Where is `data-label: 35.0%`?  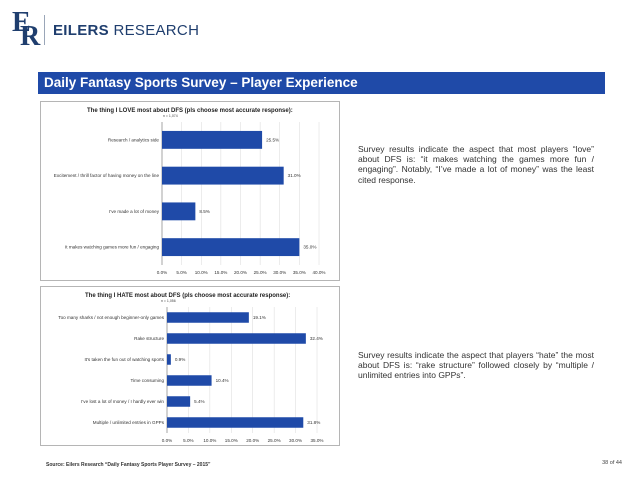 data-label: 35.0% is located at coordinates (309, 247).